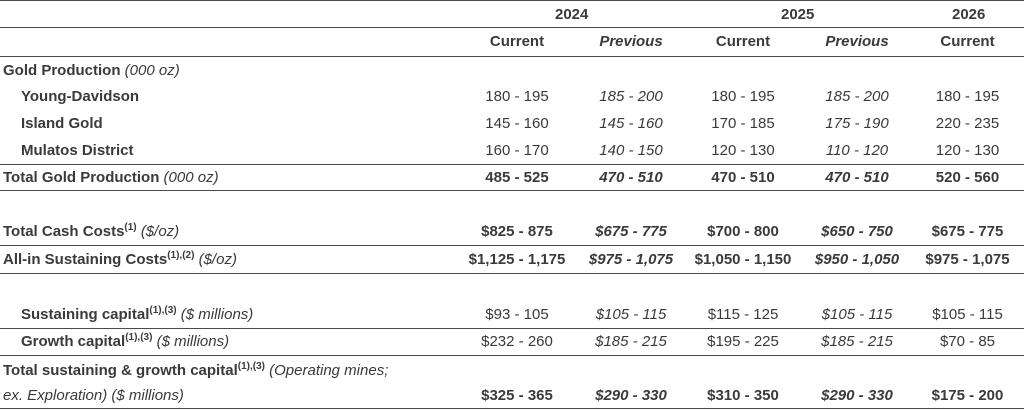 Image resolution: width=1024 pixels, height=410 pixels. What do you see at coordinates (517, 41) in the screenshot?
I see `subheader-2024-current: Current` at bounding box center [517, 41].